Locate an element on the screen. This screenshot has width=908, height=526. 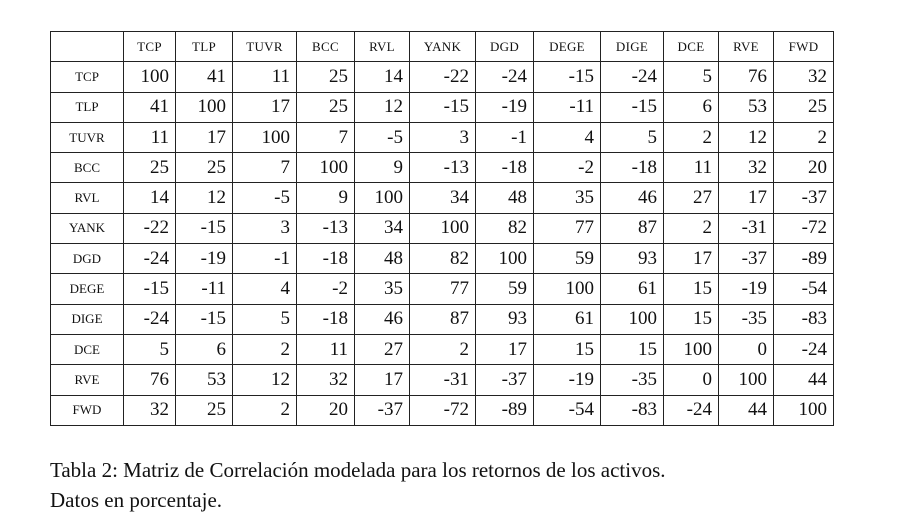
cell: 7 is located at coordinates (264, 168).